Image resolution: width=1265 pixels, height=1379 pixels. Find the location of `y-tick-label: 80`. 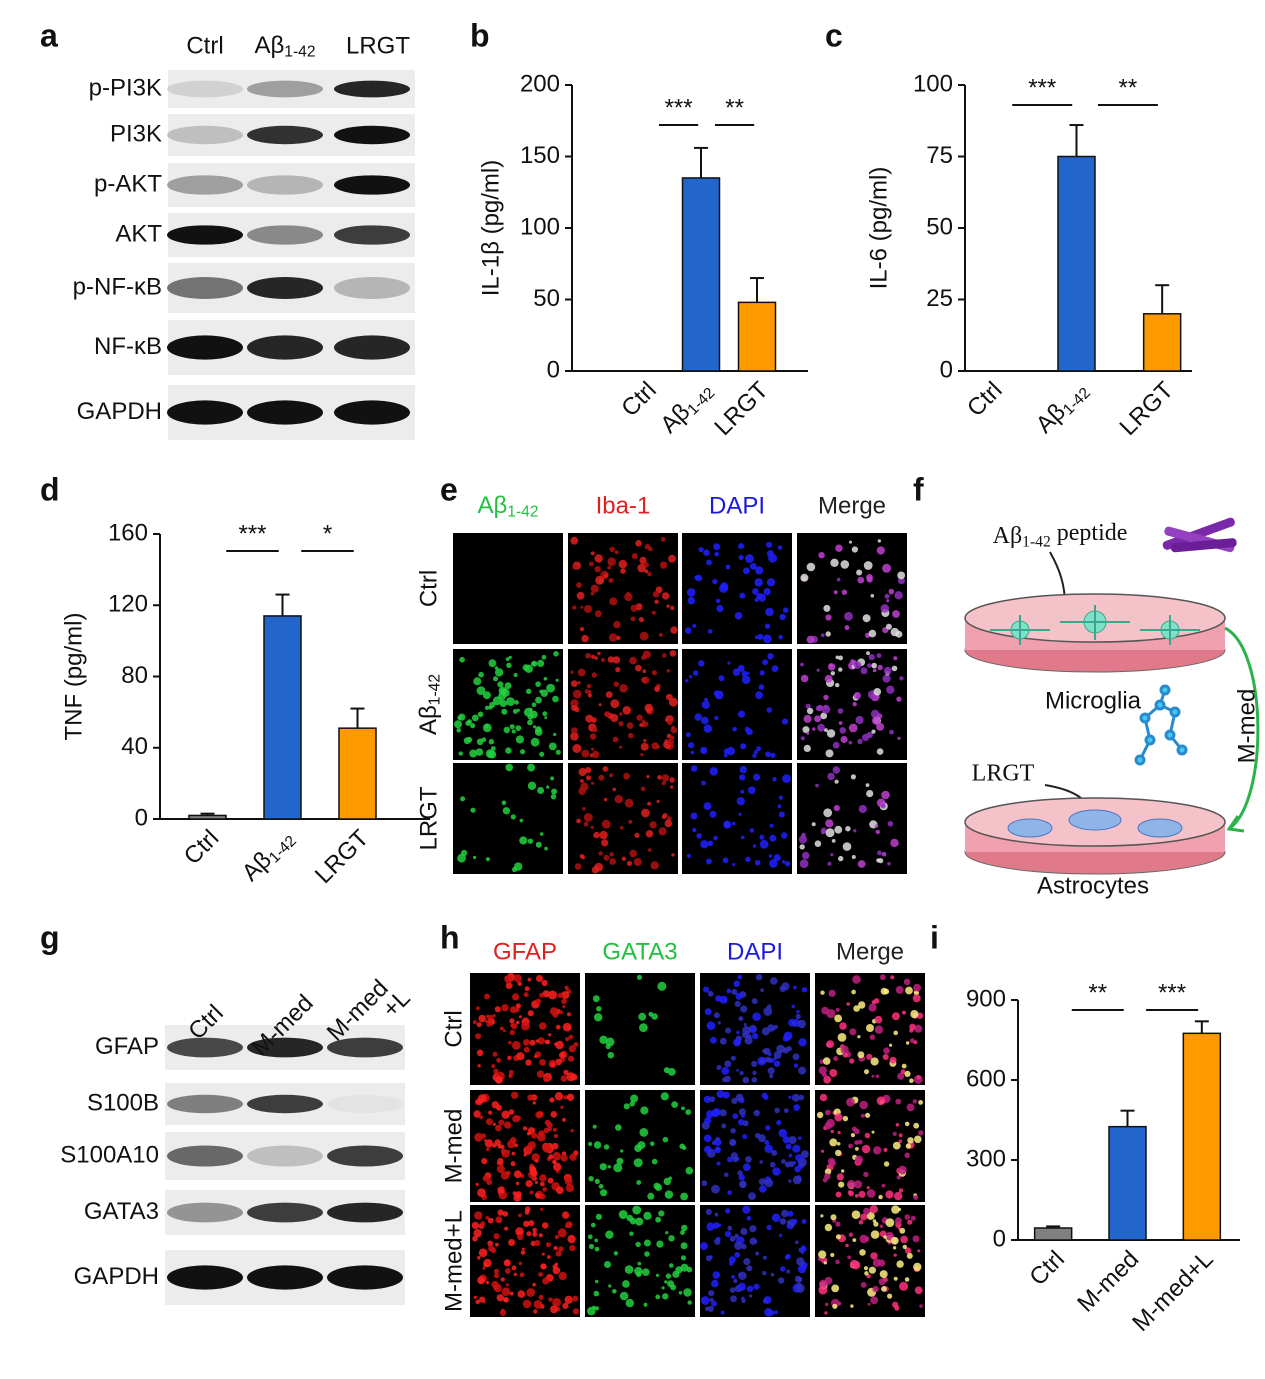

y-tick-label: 80 is located at coordinates (134, 675).